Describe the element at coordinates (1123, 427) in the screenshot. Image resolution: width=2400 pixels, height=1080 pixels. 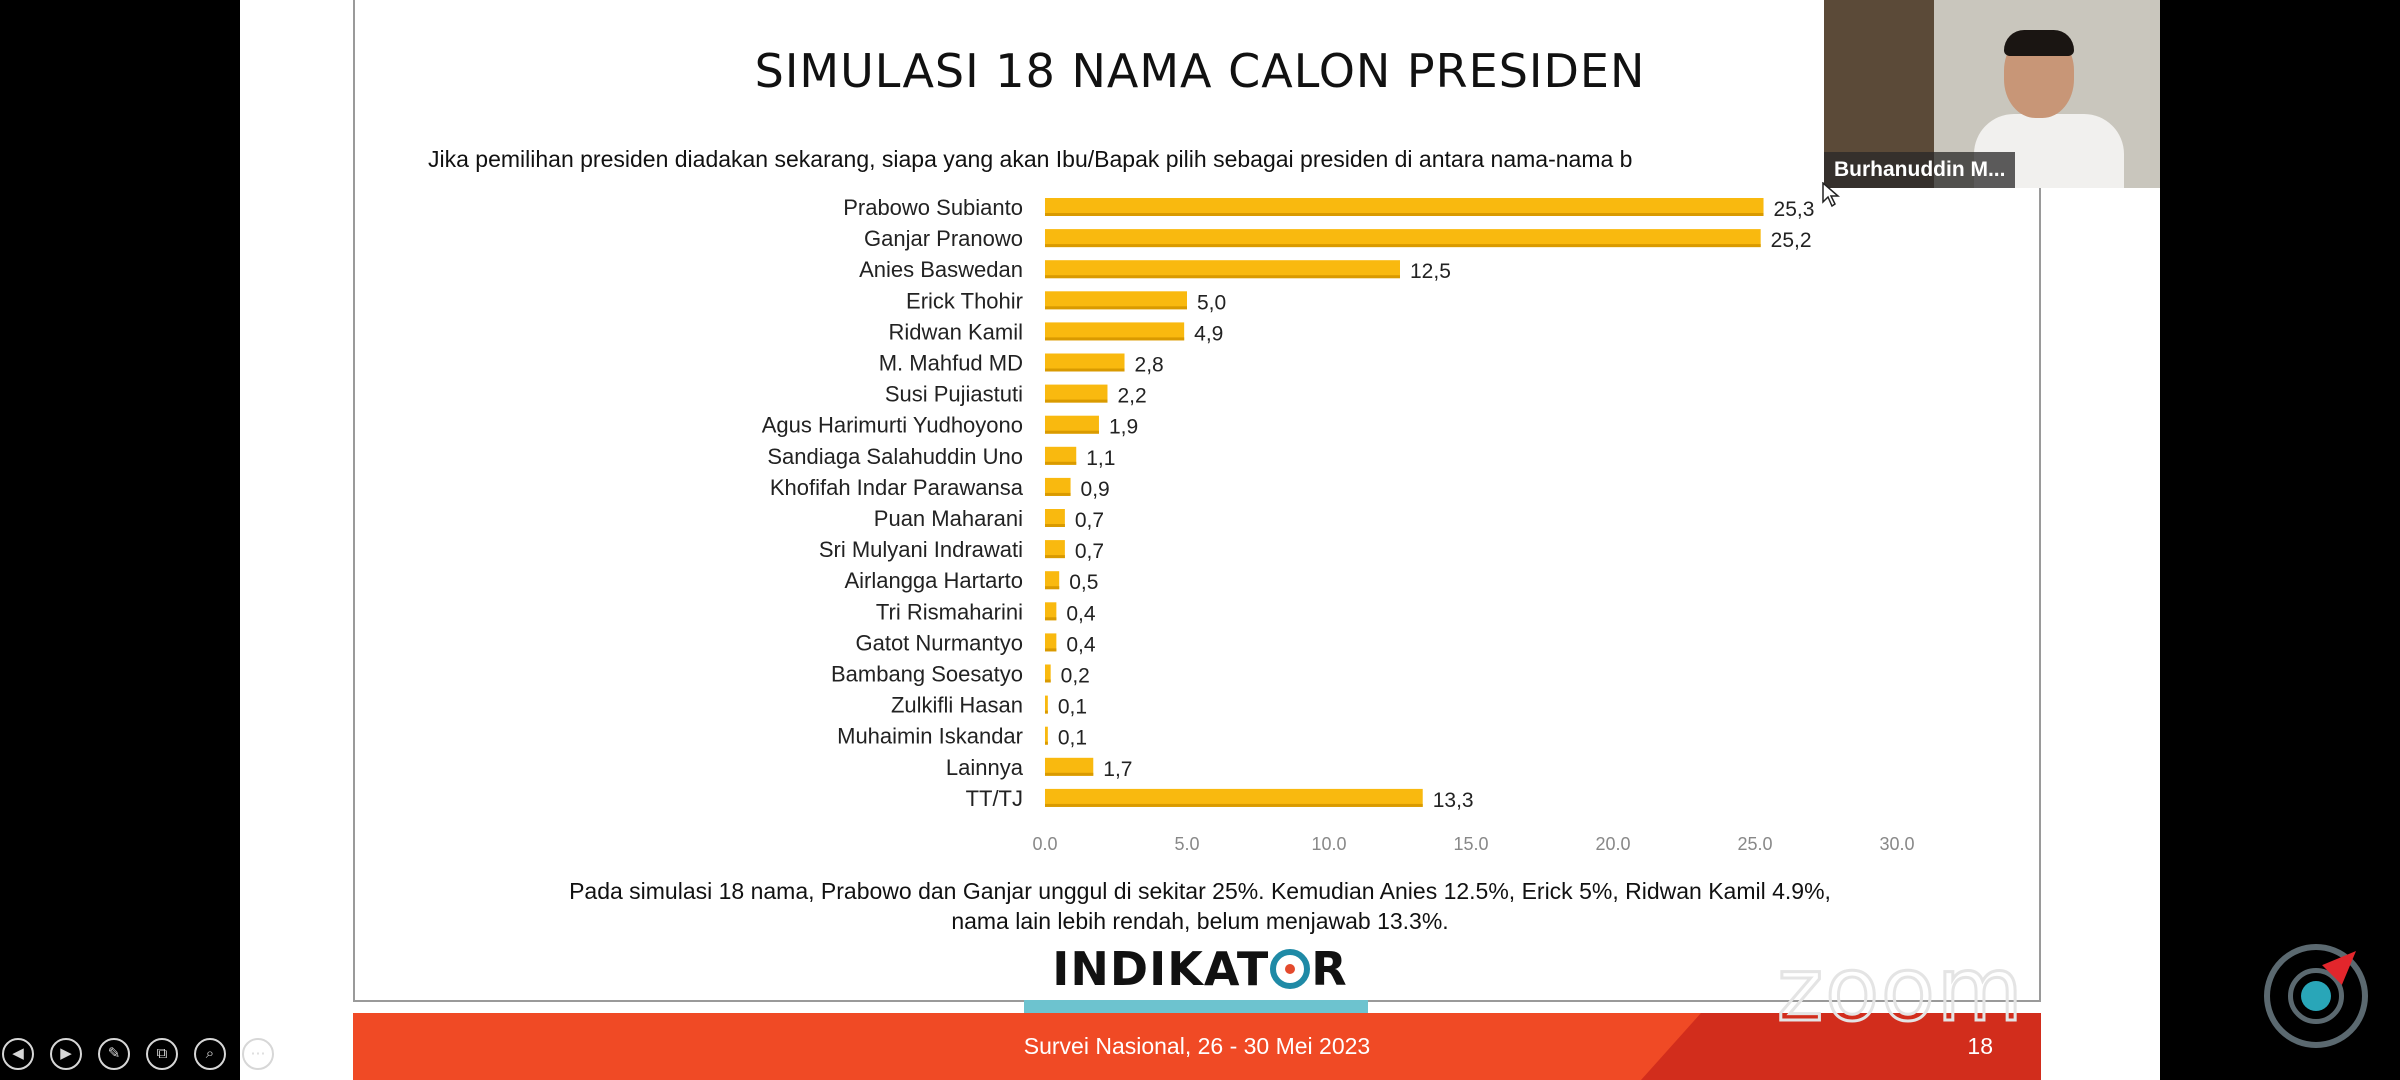
I see `data-label: 1,9` at that location.